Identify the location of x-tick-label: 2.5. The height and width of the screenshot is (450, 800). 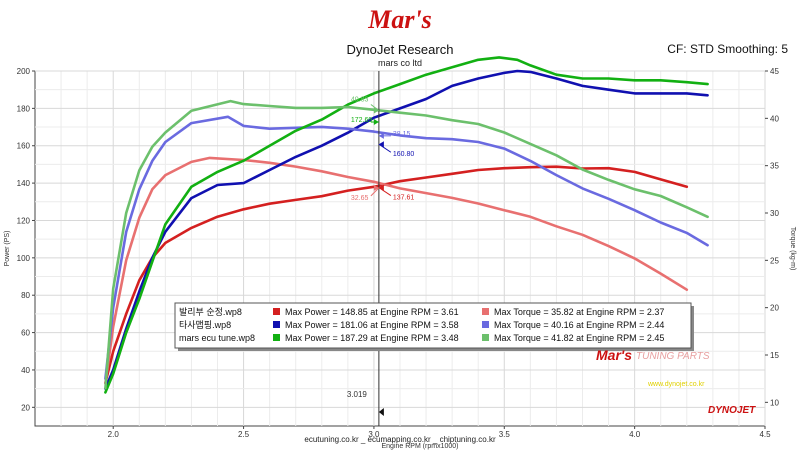
(244, 434).